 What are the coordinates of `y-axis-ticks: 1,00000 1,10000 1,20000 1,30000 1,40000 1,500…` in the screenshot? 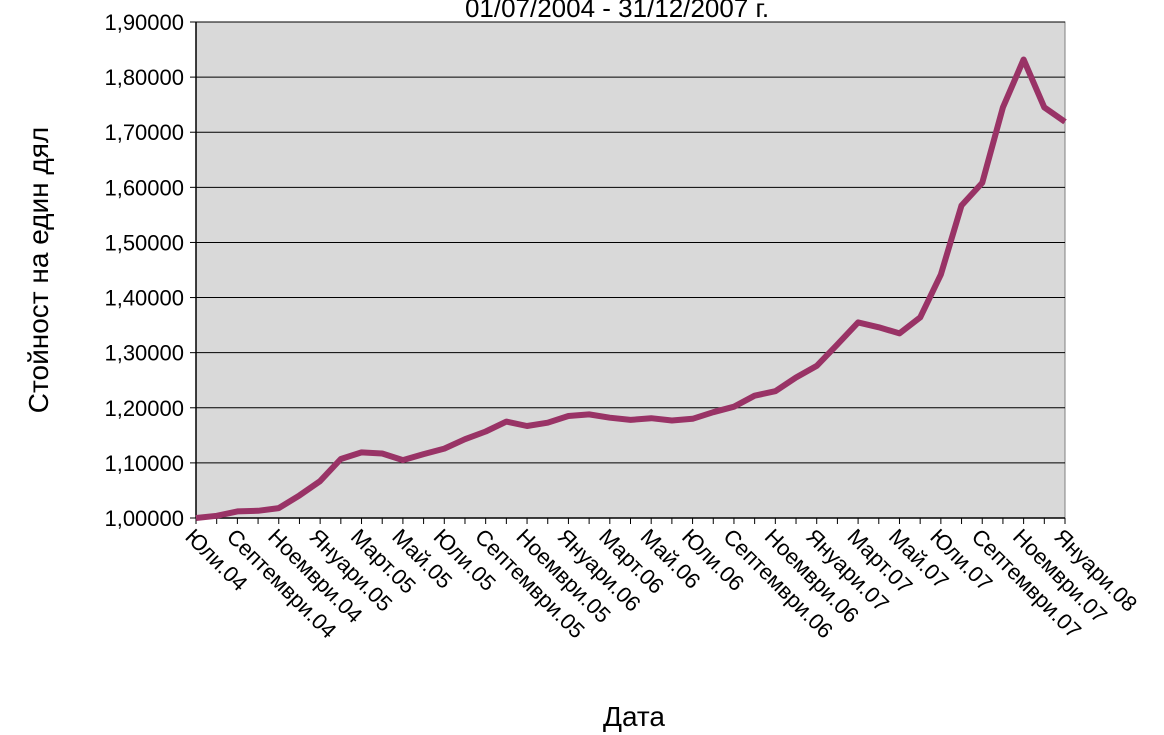 It's located at (150, 270).